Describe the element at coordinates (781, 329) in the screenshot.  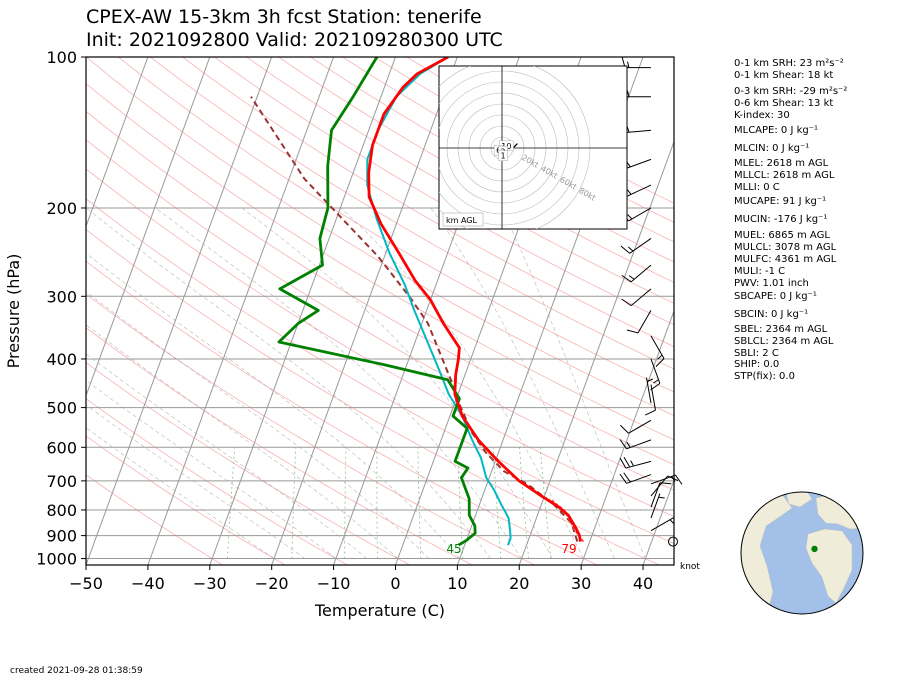
I see `index-line: SBEL: 2364 m AGL` at that location.